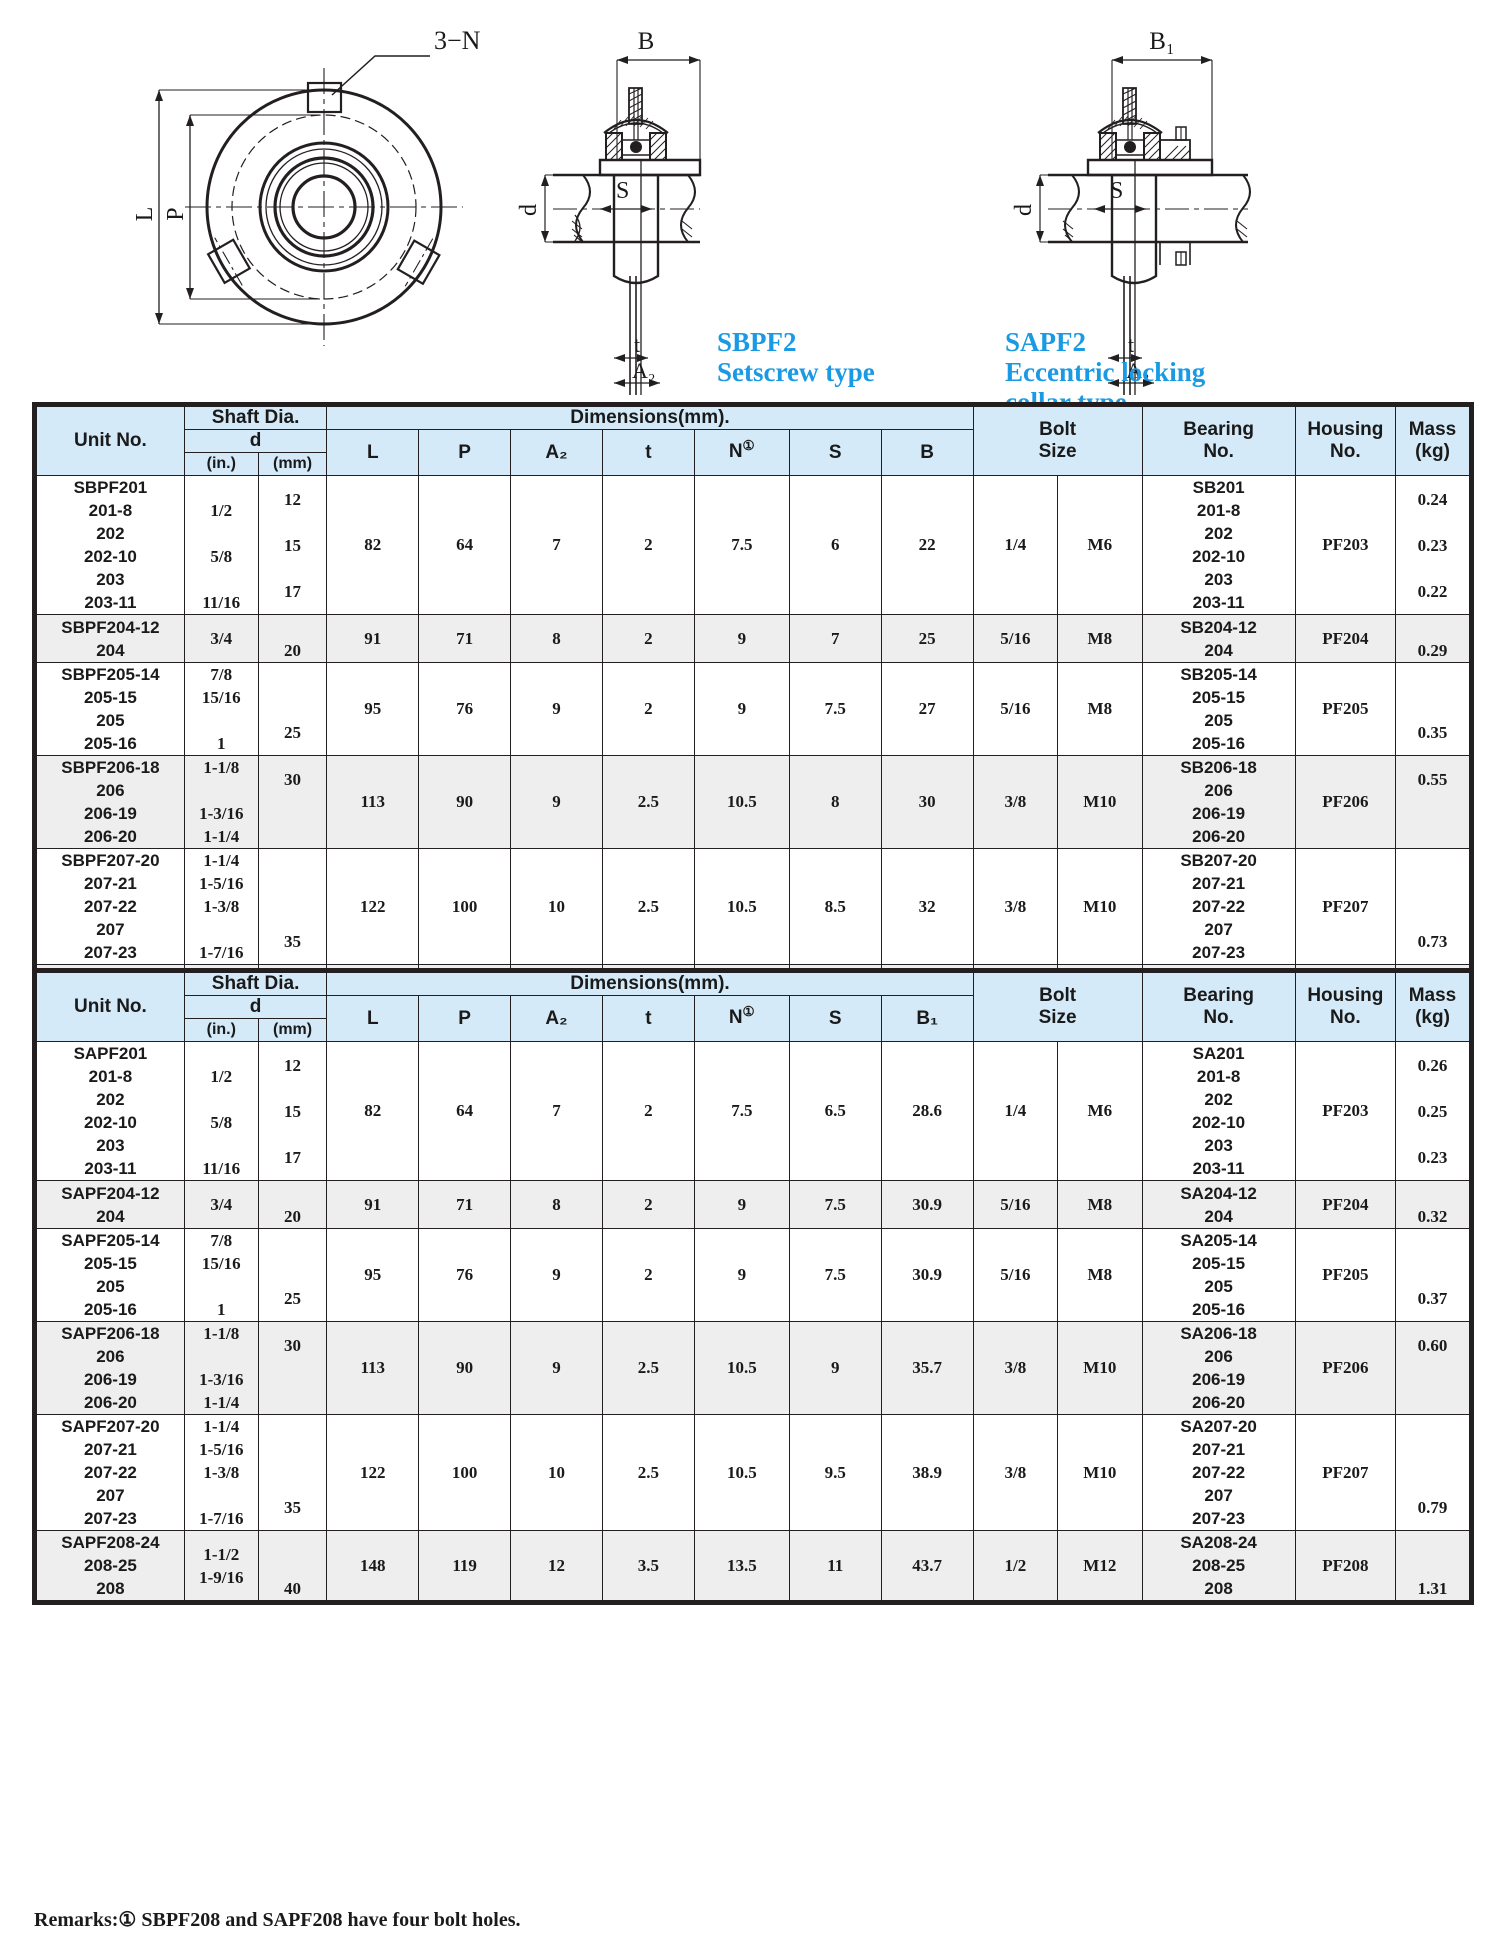 The height and width of the screenshot is (1949, 1497). I want to click on cell-housing-no: PF206, so click(1345, 802).